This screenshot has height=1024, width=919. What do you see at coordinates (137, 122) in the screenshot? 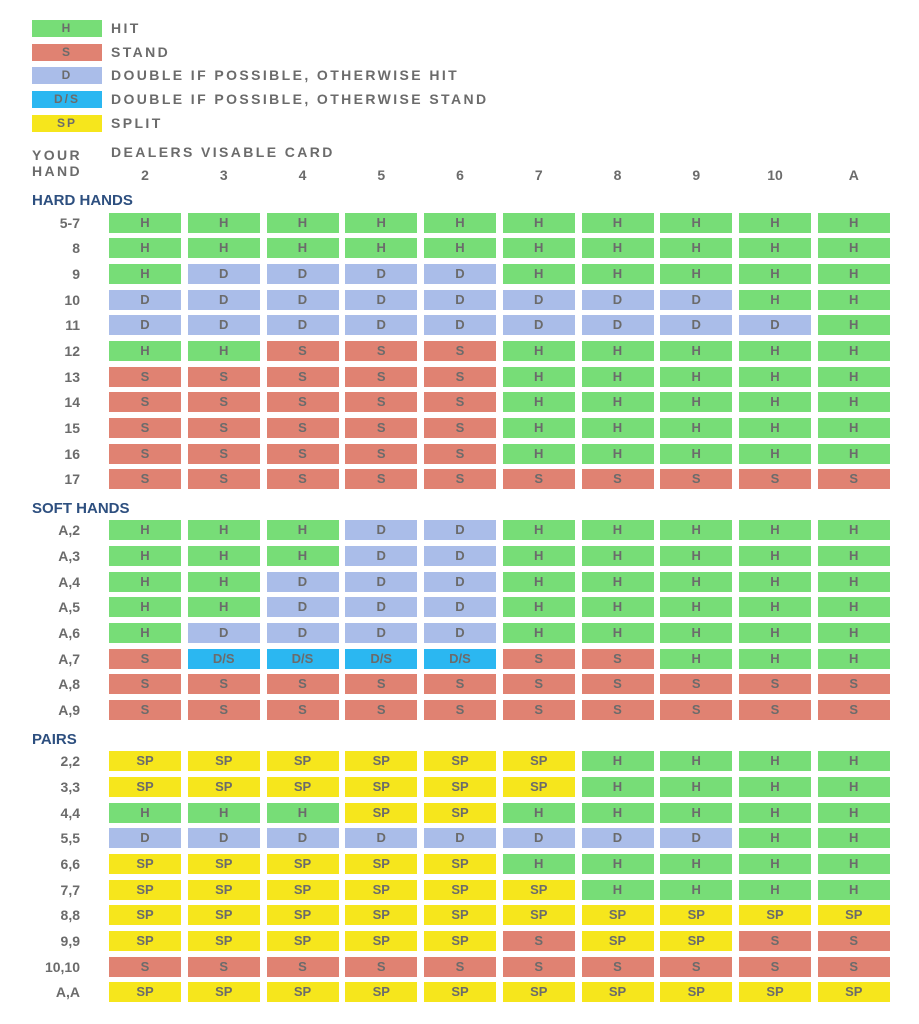
I see `legend-label-sp: SPLIT` at bounding box center [137, 122].